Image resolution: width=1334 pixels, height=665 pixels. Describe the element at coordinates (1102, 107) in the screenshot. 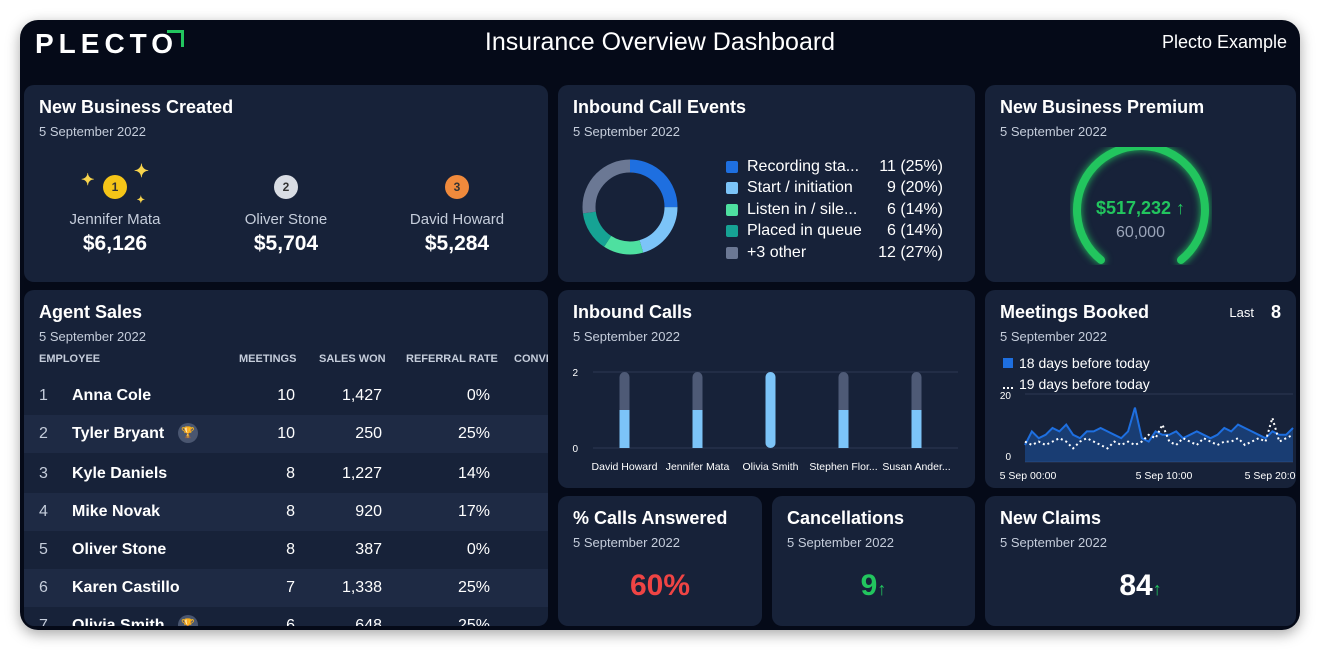

I see `card-title: New Business Premium` at that location.